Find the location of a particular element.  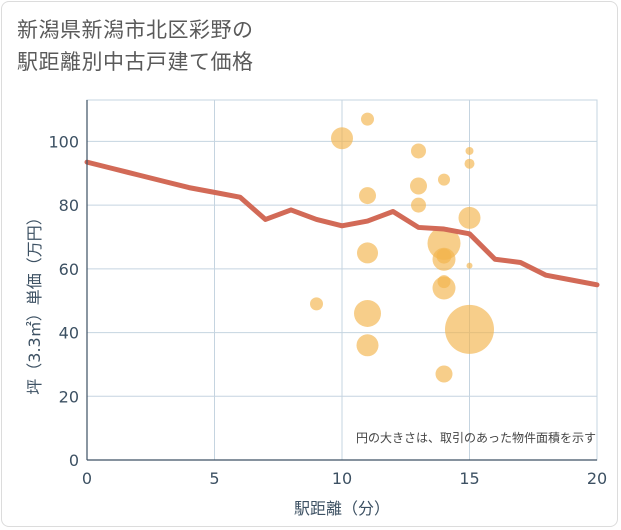

chart-title-line1: 新潟県新潟市北区彩野の is located at coordinates (135, 30).